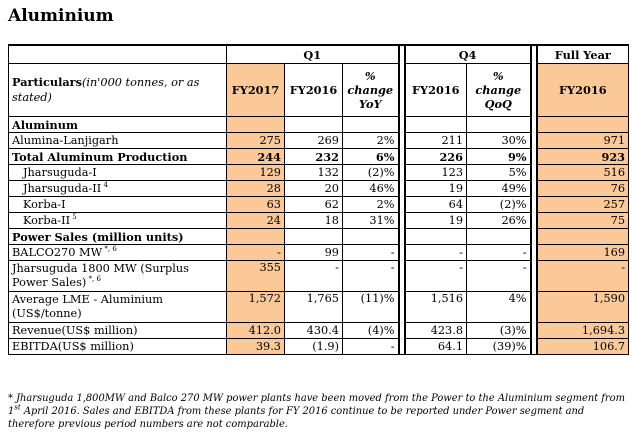 The width and height of the screenshot is (632, 444). What do you see at coordinates (117, 252) in the screenshot?
I see `row-label: BALCO270 MW *, 6` at bounding box center [117, 252].